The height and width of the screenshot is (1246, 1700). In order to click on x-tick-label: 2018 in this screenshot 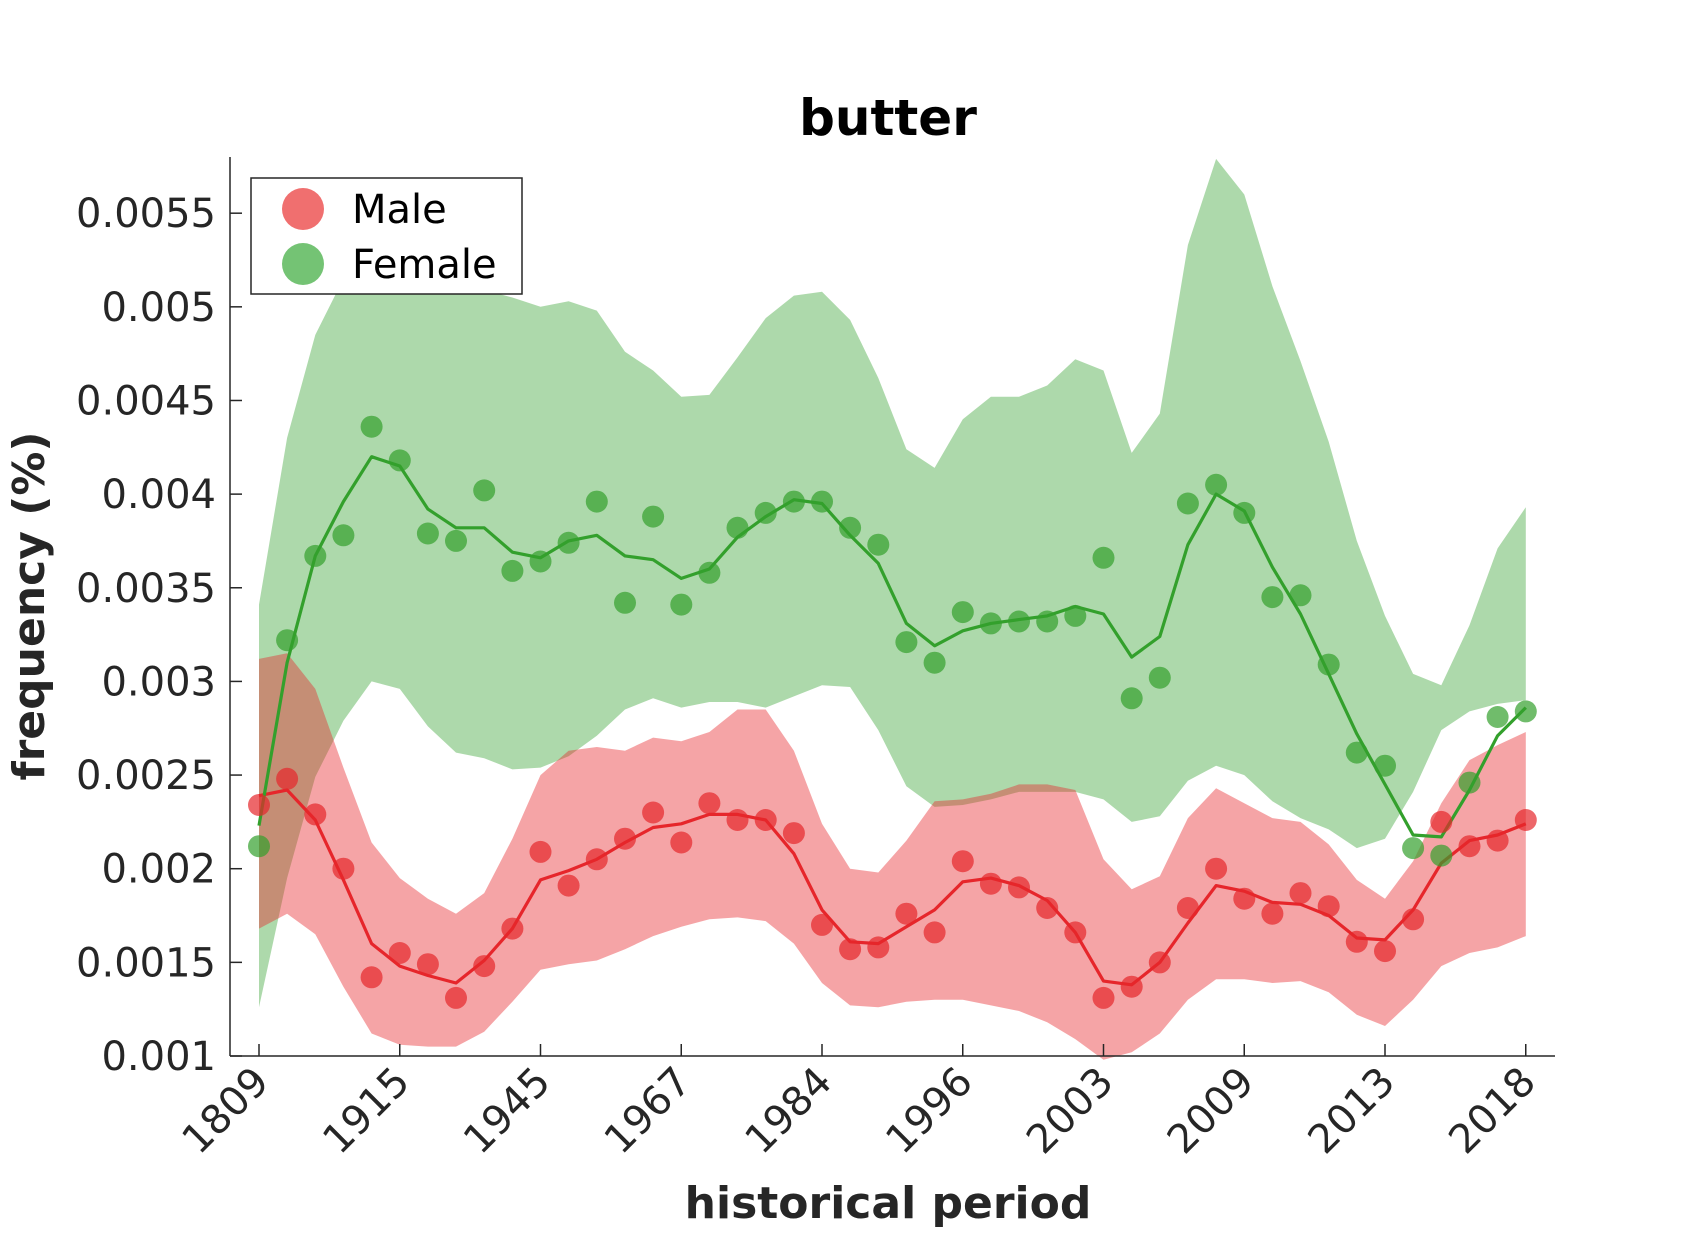, I will do `click(1492, 1111)`.